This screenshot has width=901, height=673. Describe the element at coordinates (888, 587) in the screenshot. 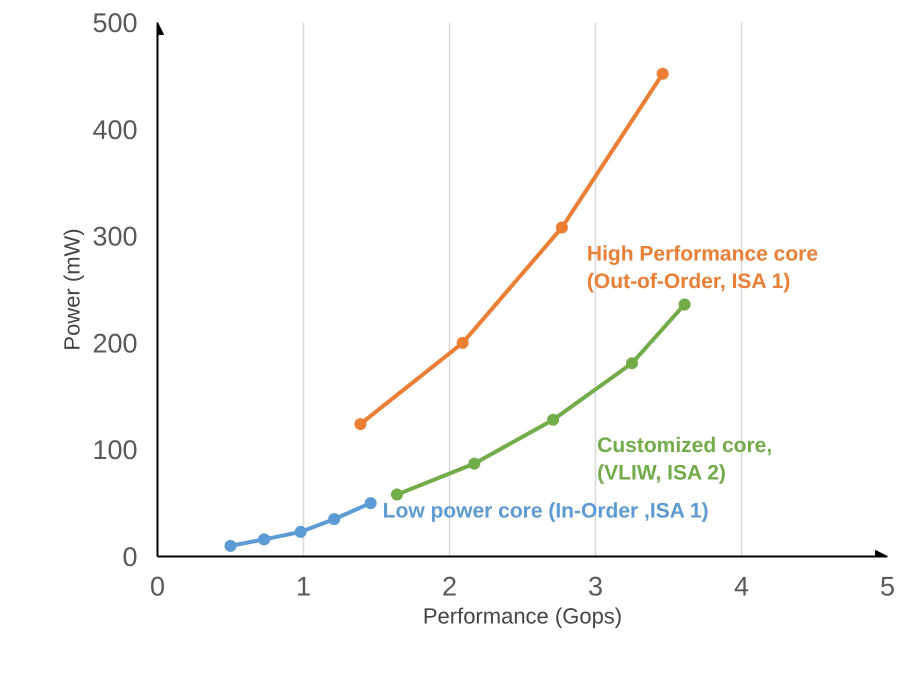

I see `x-tick-label: 5` at that location.